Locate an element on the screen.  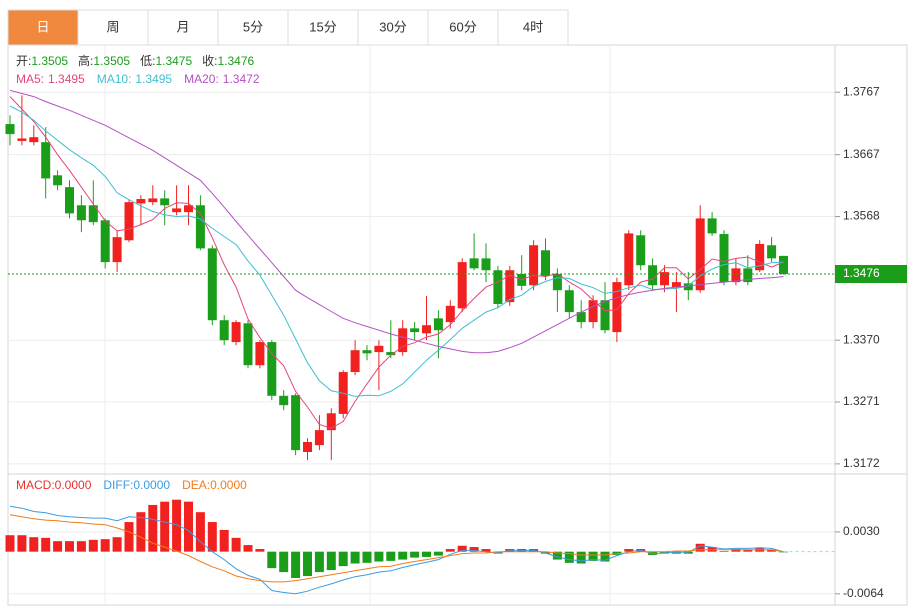
header-label: 低: is located at coordinates (147, 61).